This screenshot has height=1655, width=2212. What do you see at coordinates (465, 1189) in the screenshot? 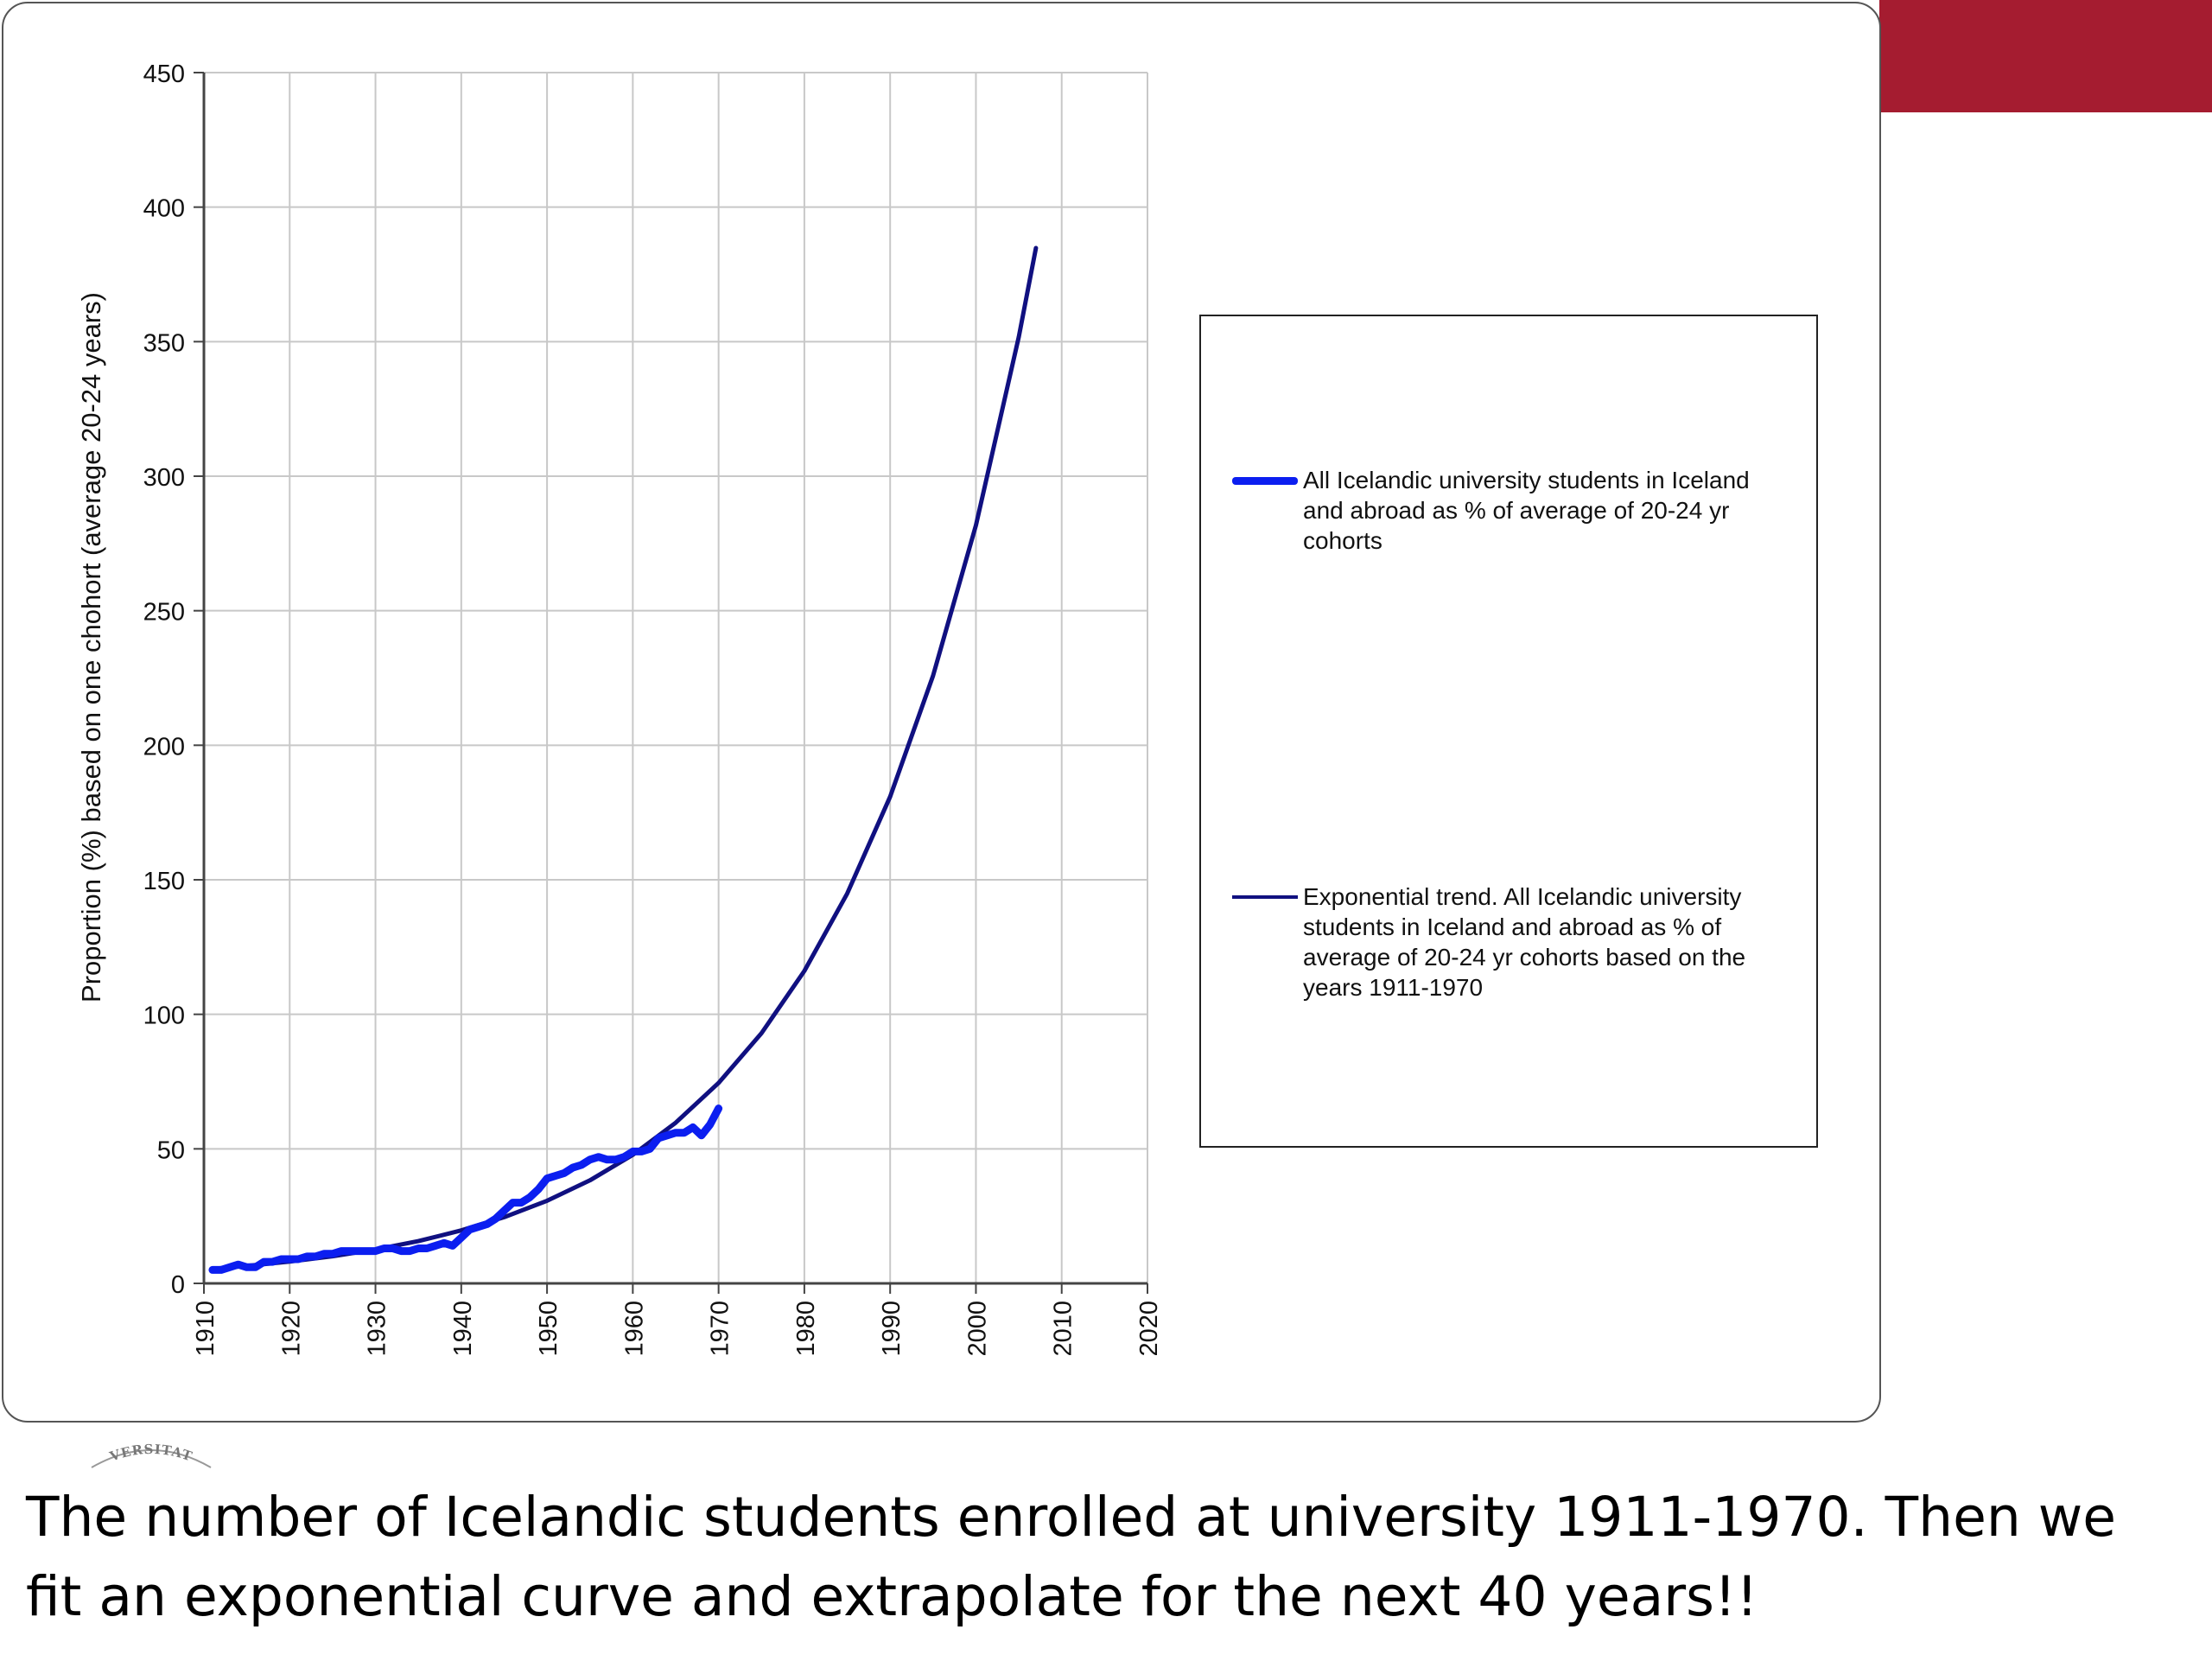
I see `series-line-observed` at bounding box center [465, 1189].